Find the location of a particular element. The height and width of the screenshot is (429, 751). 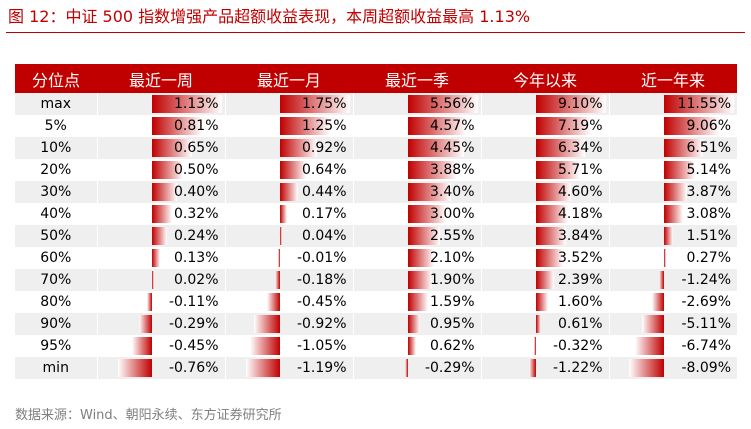

value-cell: 11.55% is located at coordinates (672, 104).